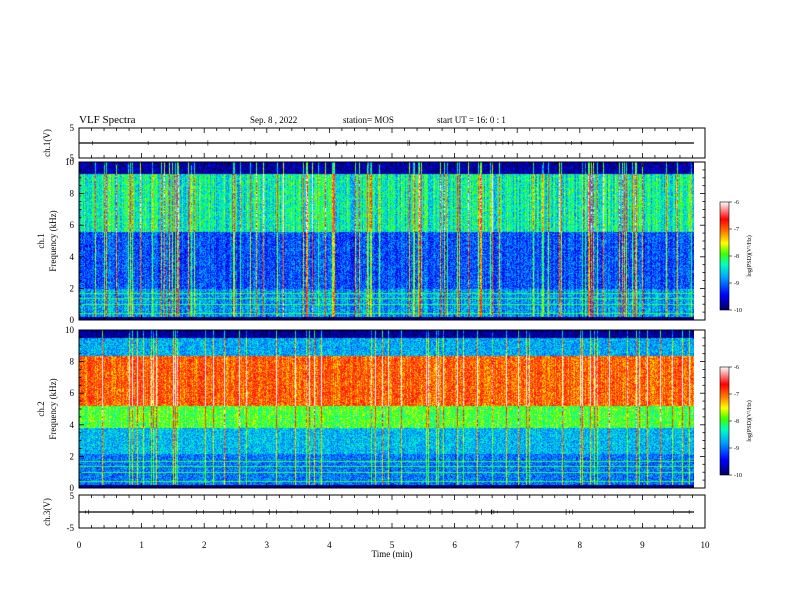  What do you see at coordinates (204, 545) in the screenshot?
I see `time-tick-label: 2` at bounding box center [204, 545].